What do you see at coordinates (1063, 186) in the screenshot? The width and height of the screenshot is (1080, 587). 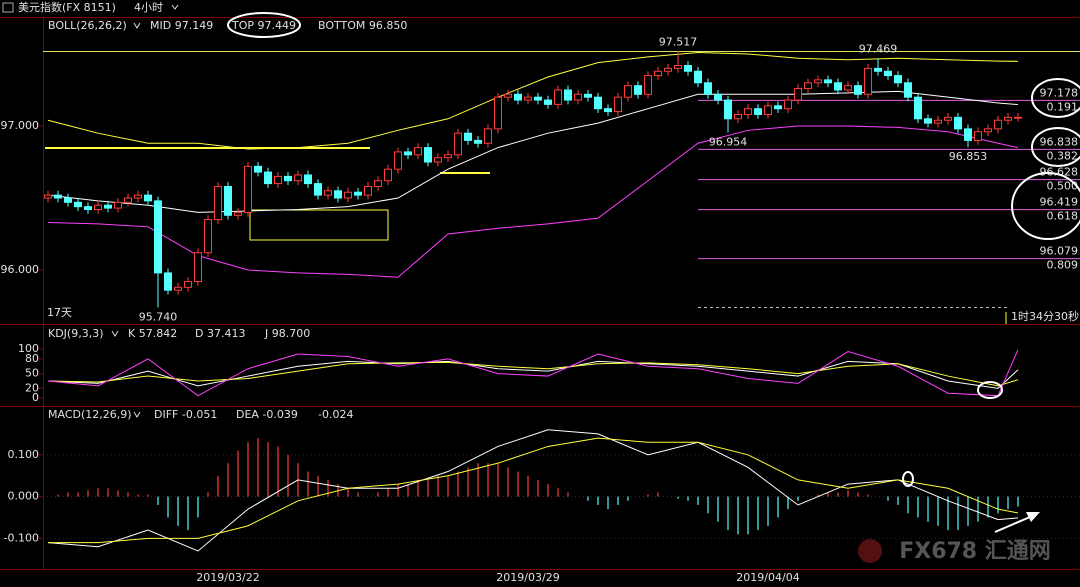 I see `fib-ratio: 0.500` at bounding box center [1063, 186].